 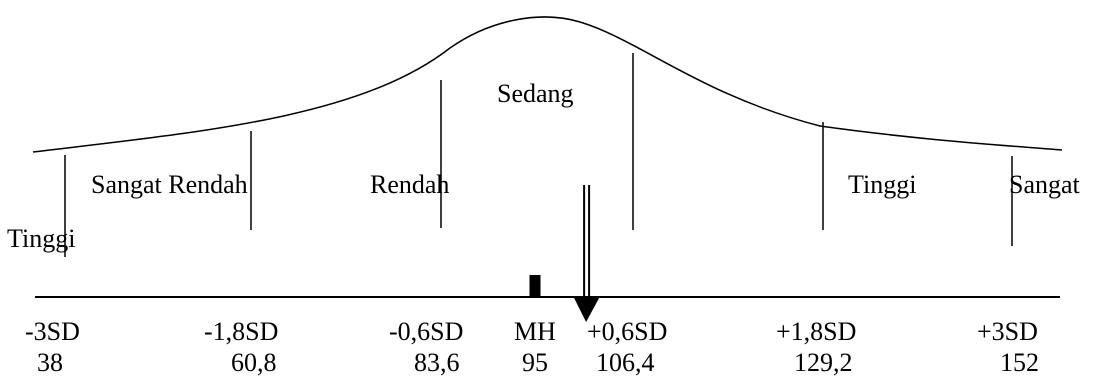 What do you see at coordinates (823, 362) in the screenshot?
I see `scale-value: 129,2` at bounding box center [823, 362].